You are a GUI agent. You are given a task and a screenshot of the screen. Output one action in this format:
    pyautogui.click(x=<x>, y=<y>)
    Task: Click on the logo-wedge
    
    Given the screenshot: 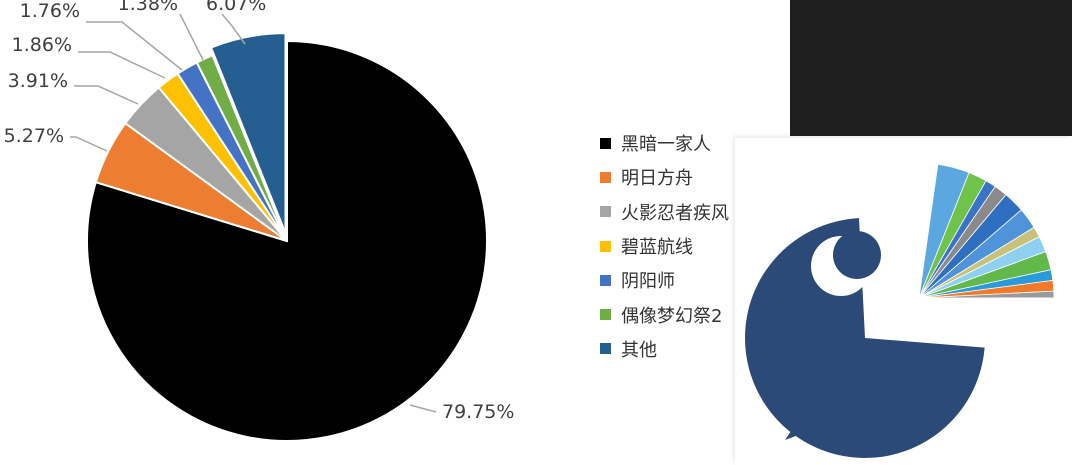 What is the action you would take?
    pyautogui.click(x=986, y=294)
    